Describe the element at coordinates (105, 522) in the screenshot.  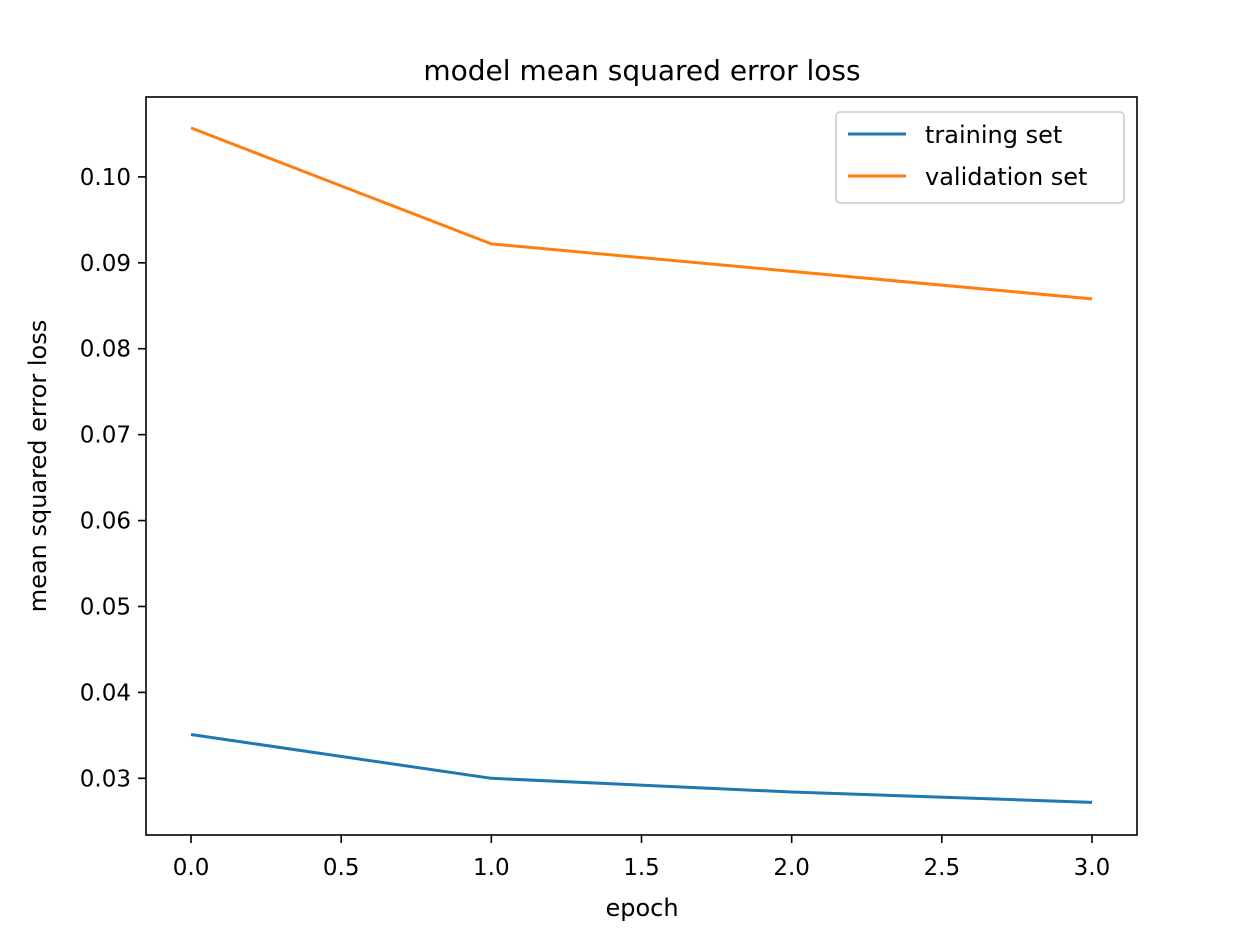
I see `y-tick-label: 0.06` at that location.